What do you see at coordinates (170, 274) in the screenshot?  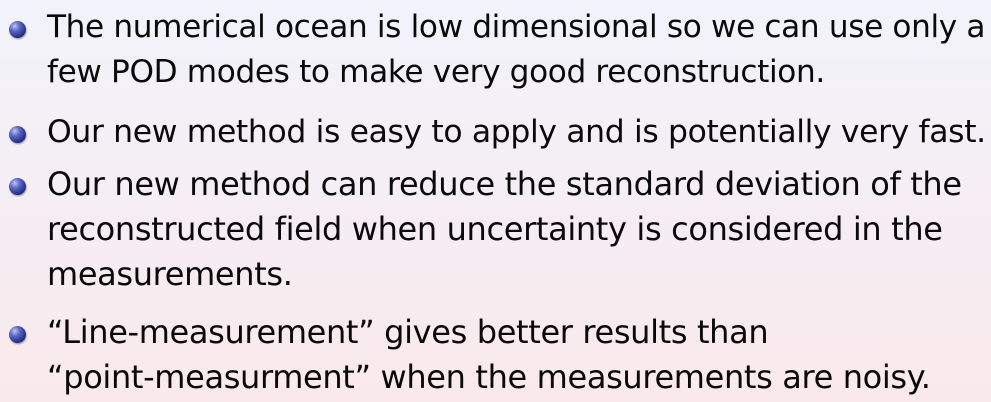 I see `bullet-line: measurements.` at bounding box center [170, 274].